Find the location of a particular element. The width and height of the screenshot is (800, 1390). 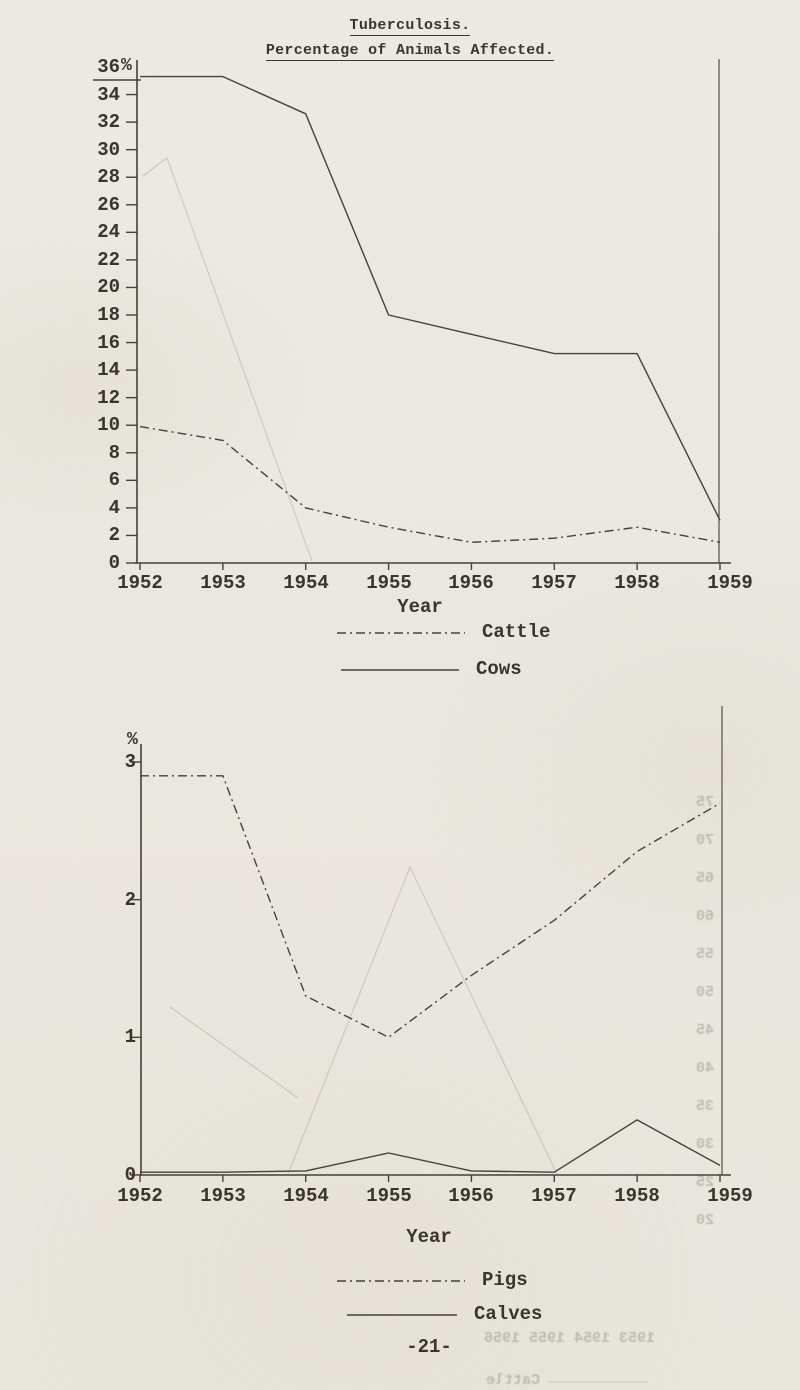

y-tick-label: 20 is located at coordinates (108, 287).